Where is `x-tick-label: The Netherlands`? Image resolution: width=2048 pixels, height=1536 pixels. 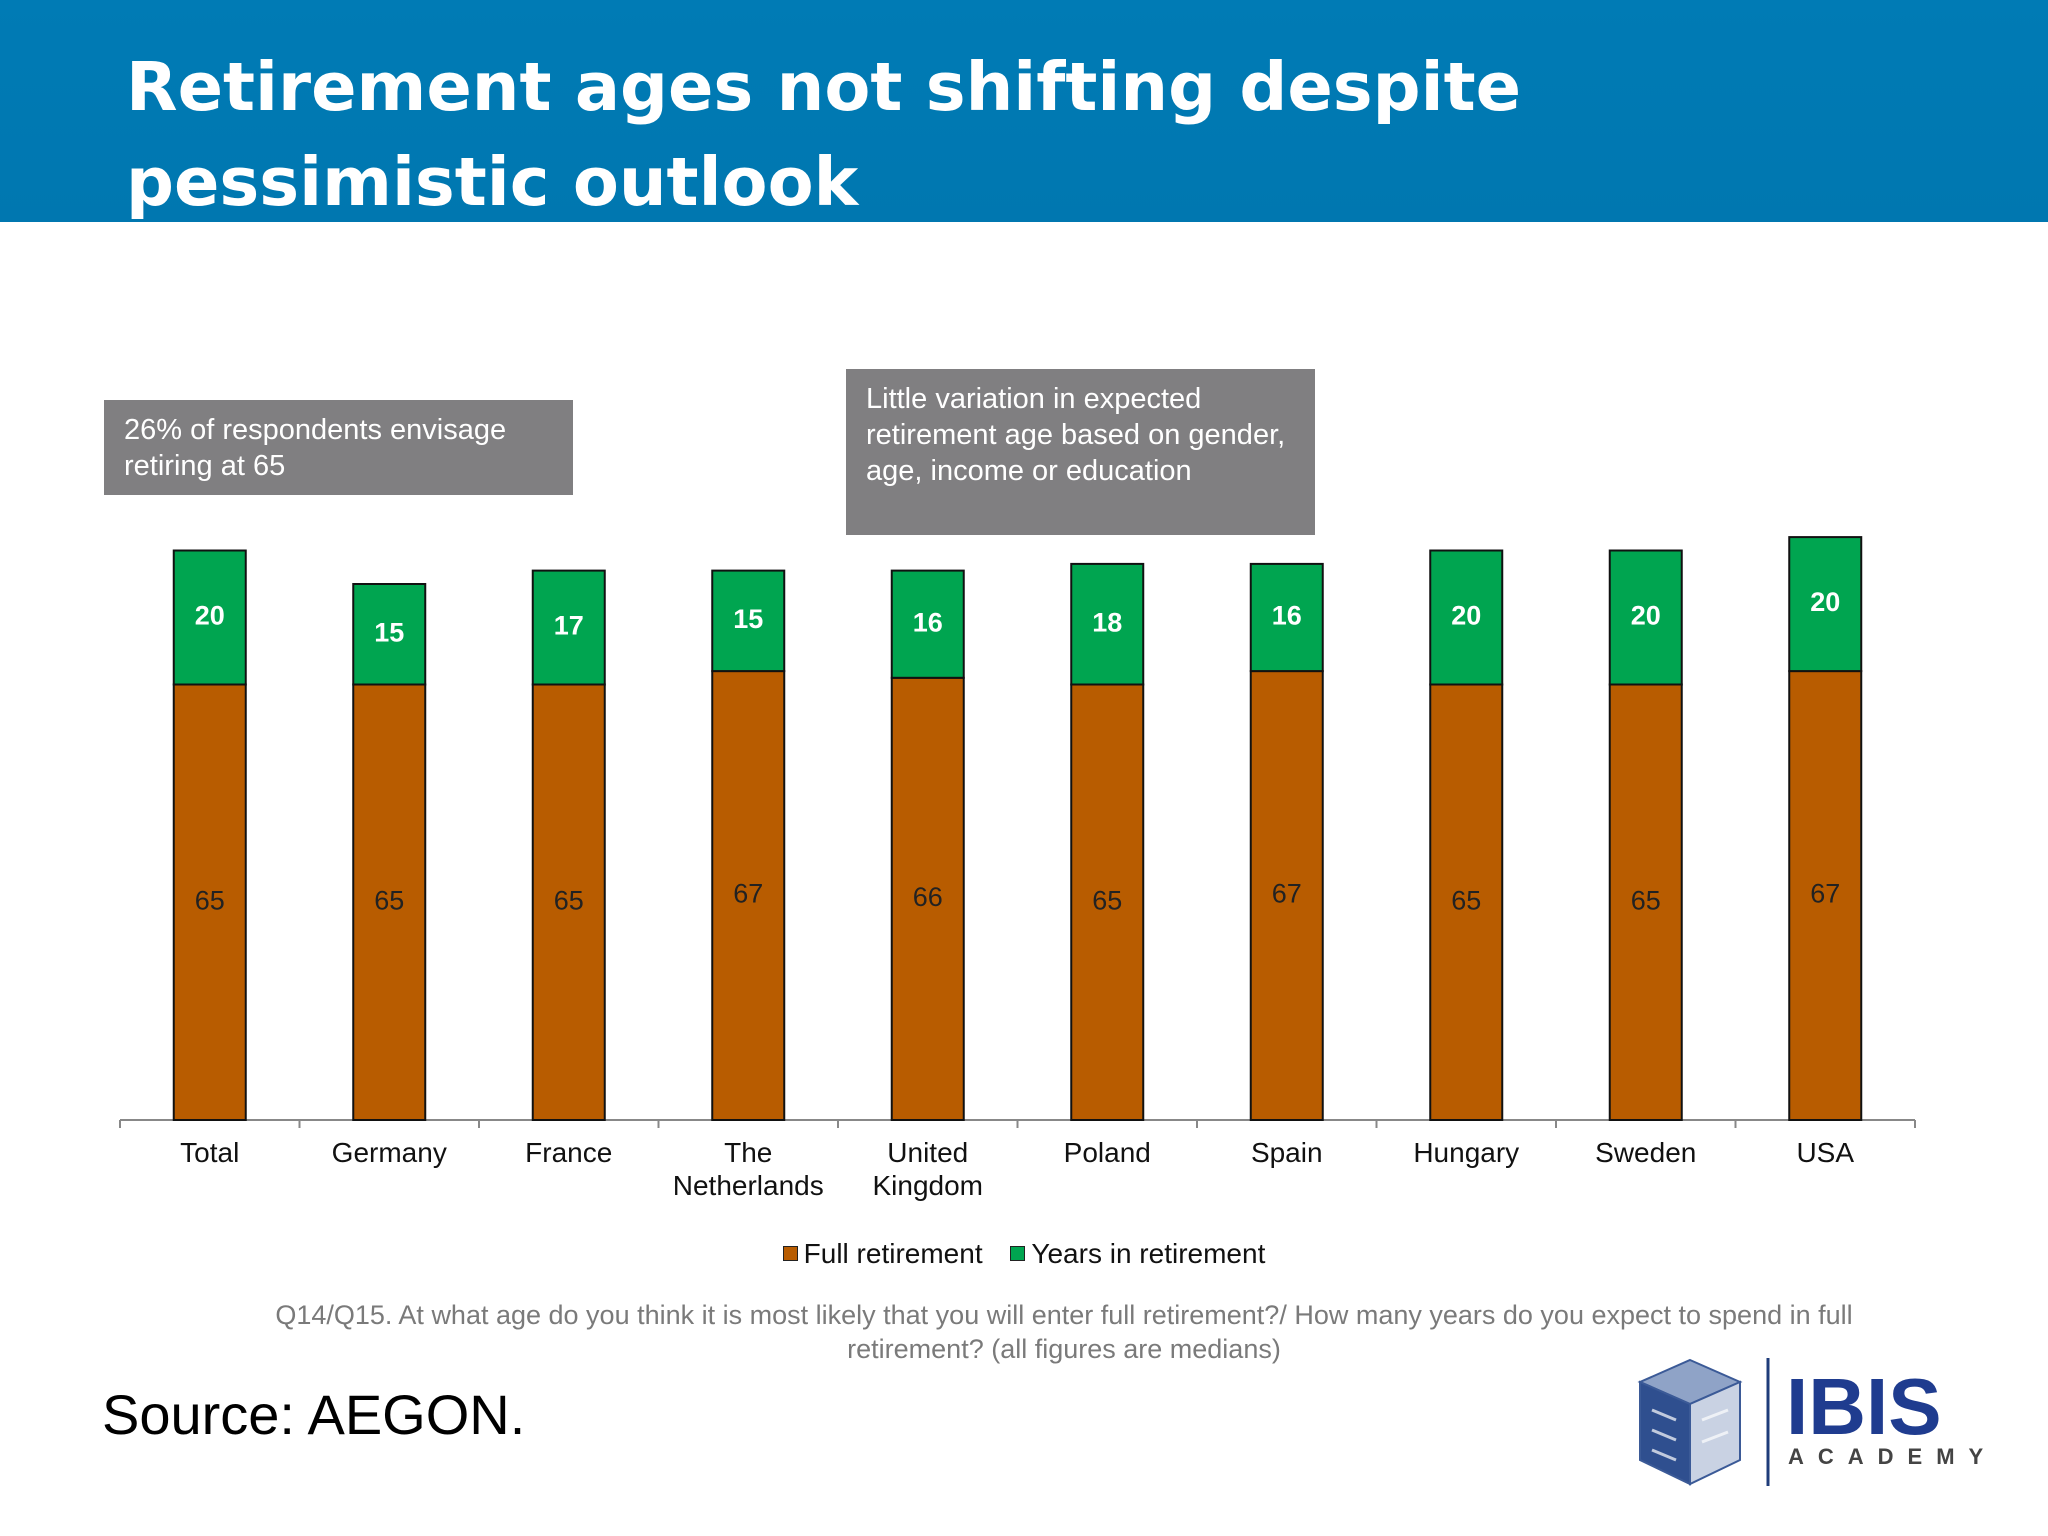
x-tick-label: The Netherlands is located at coordinates (748, 1169).